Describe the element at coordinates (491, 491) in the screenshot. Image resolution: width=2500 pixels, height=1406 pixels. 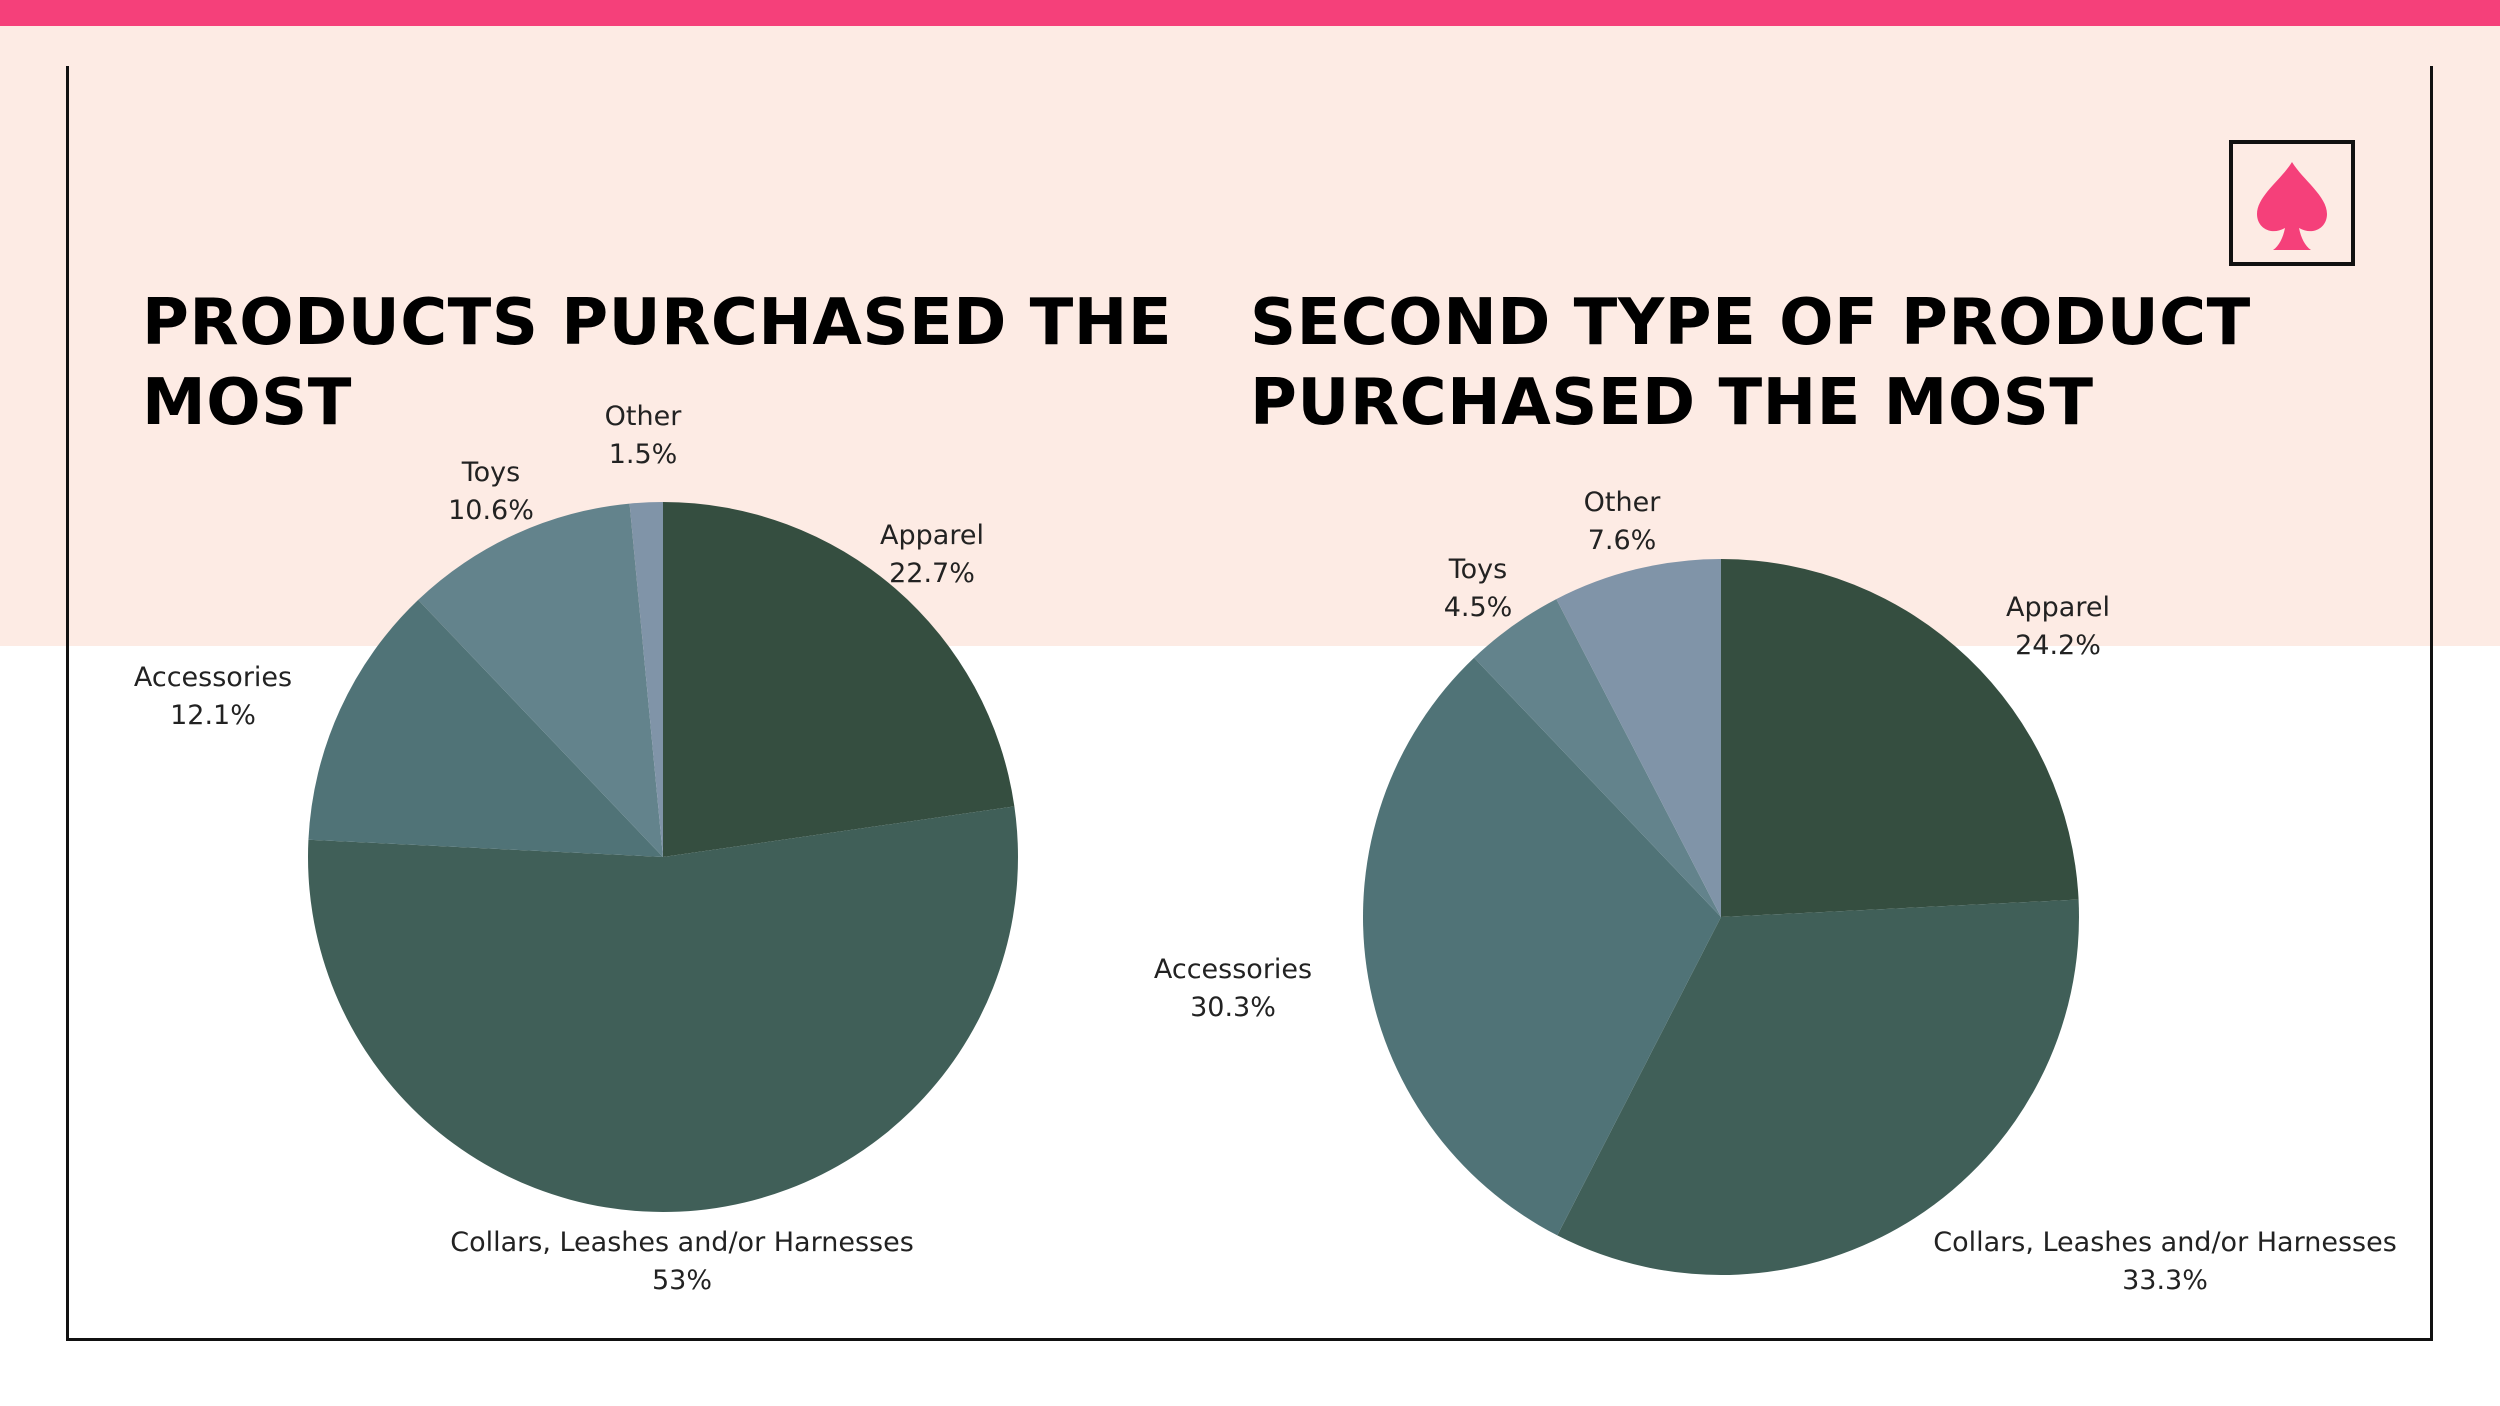
I see `chart1-label-toys: Toys 10.6%` at that location.